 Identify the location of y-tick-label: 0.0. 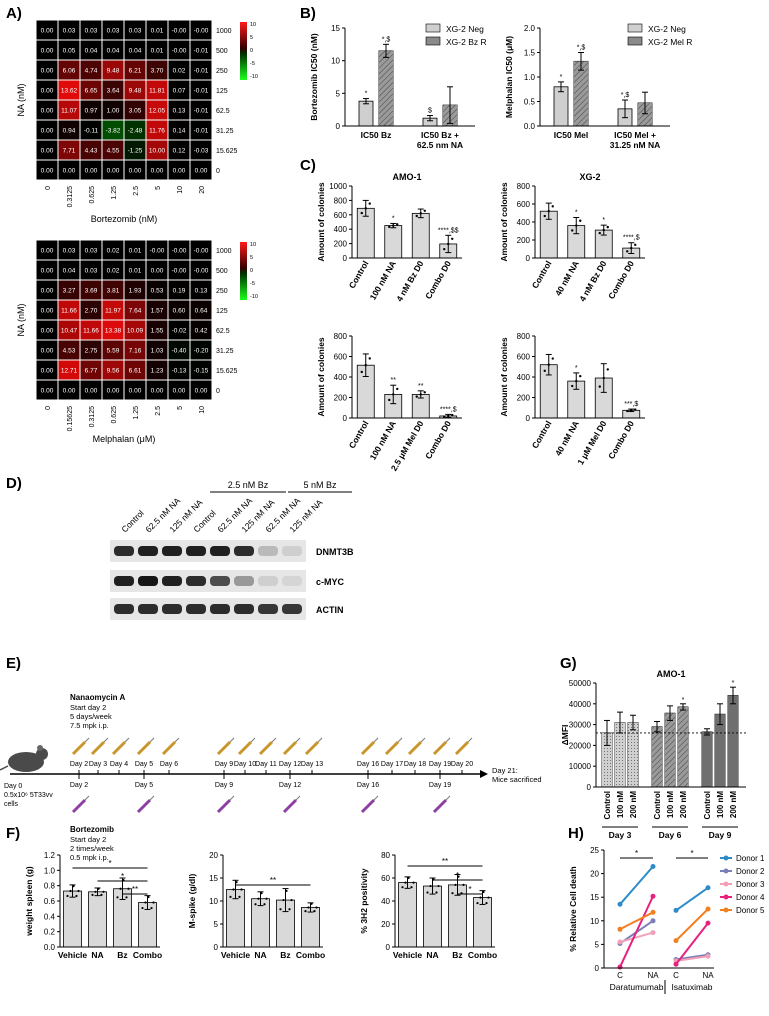
(530, 126).